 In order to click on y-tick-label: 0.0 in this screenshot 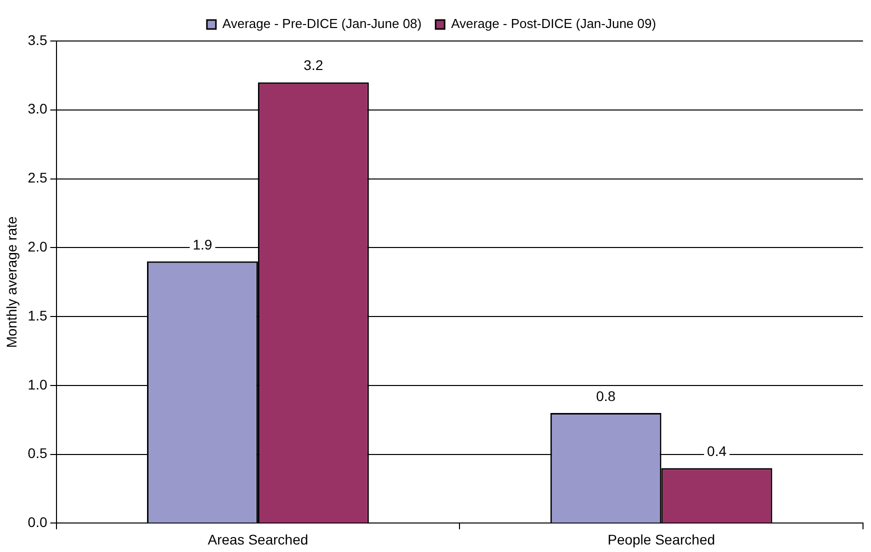, I will do `click(38, 522)`.